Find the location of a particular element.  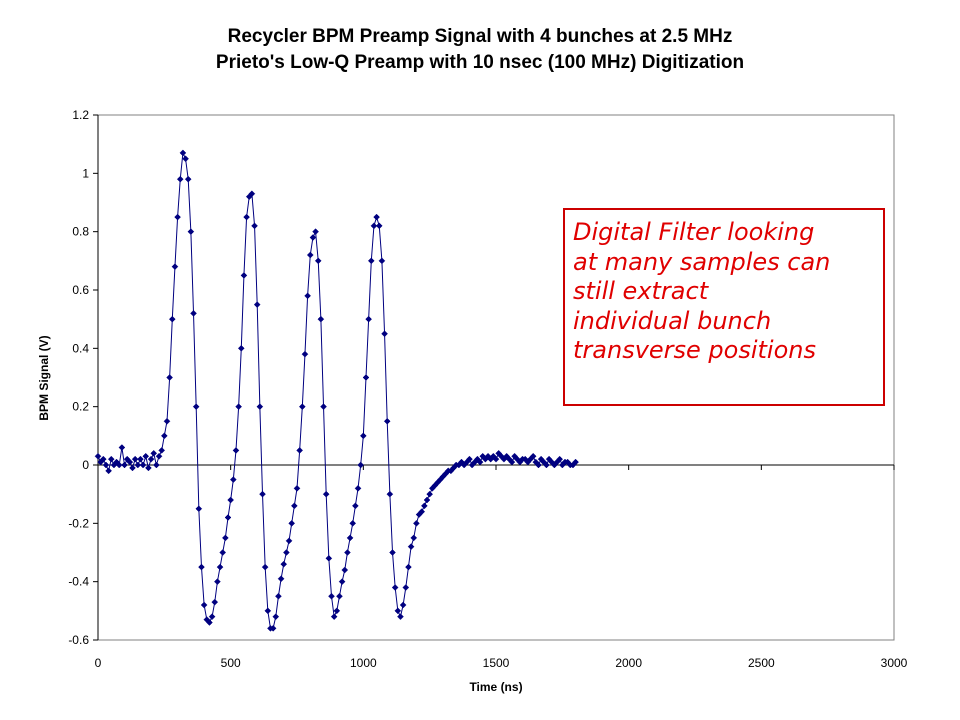

annotation-line: transverse positions is located at coordinates (694, 350).